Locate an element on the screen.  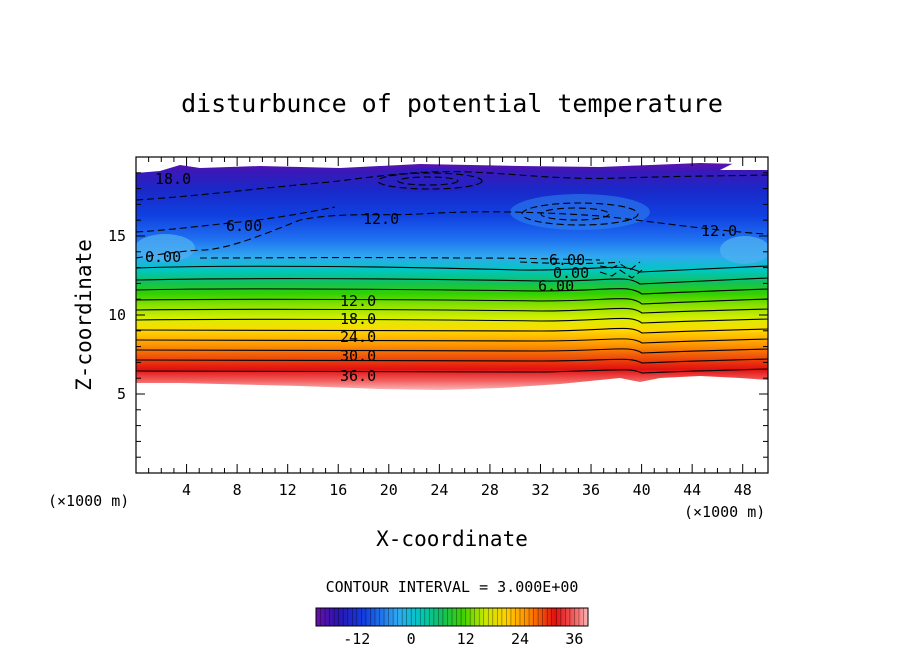
colorbar-tick-label: 0 is located at coordinates (411, 639).